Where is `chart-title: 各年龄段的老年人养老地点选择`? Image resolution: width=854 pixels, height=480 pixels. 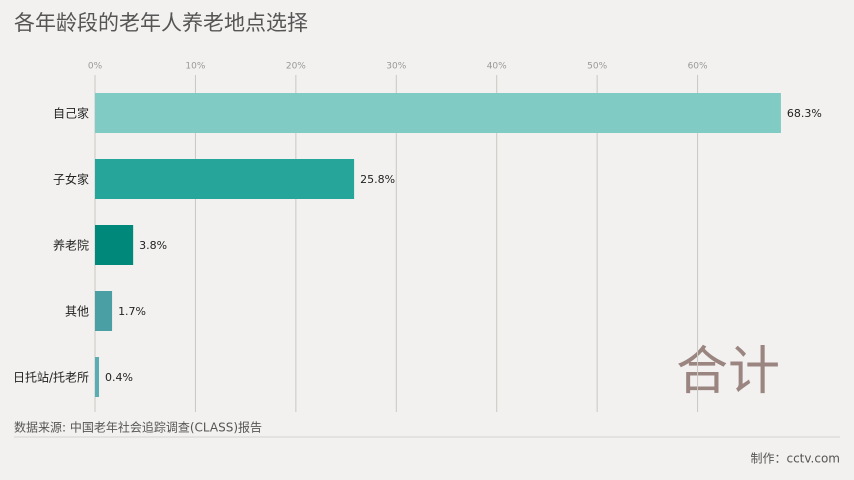 chart-title: 各年龄段的老年人养老地点选择 is located at coordinates (161, 23).